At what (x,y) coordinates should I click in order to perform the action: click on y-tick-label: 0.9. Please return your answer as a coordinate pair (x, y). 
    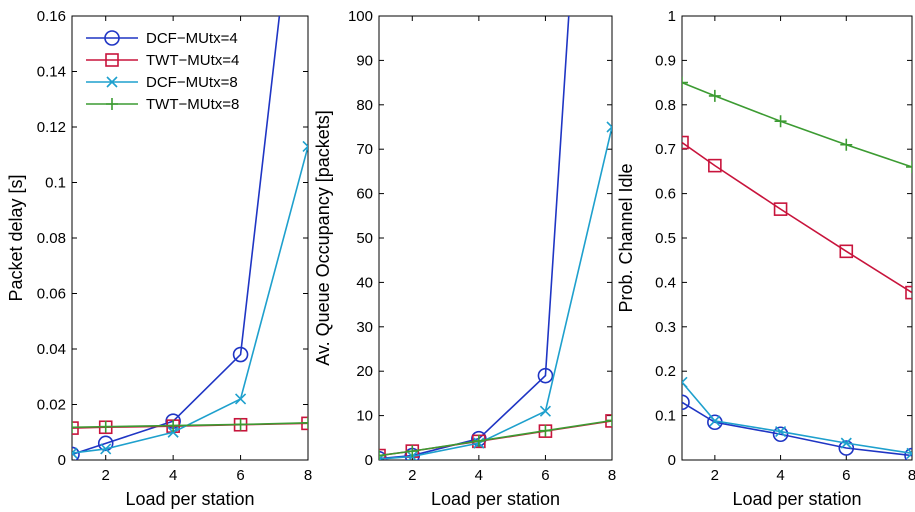
    Looking at the image, I should click on (665, 60).